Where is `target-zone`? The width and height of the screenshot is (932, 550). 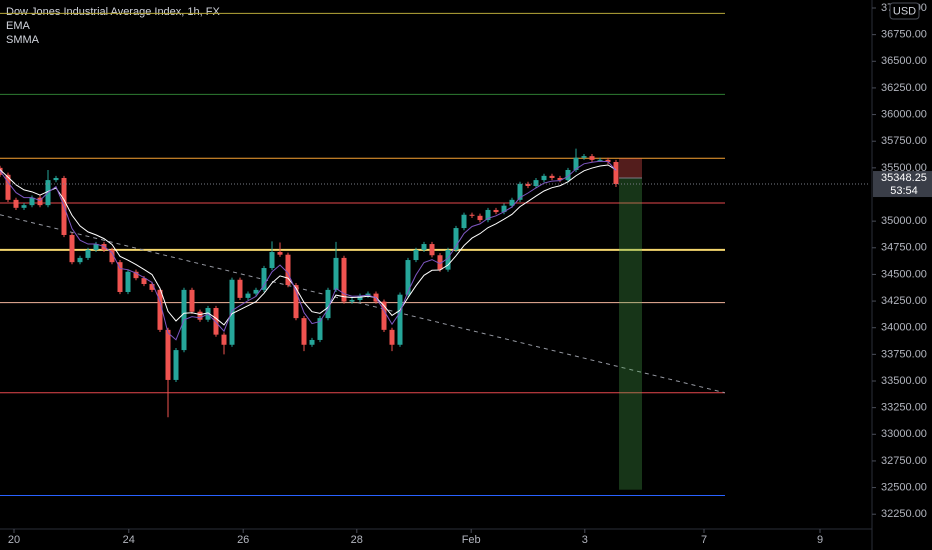
target-zone is located at coordinates (630, 333).